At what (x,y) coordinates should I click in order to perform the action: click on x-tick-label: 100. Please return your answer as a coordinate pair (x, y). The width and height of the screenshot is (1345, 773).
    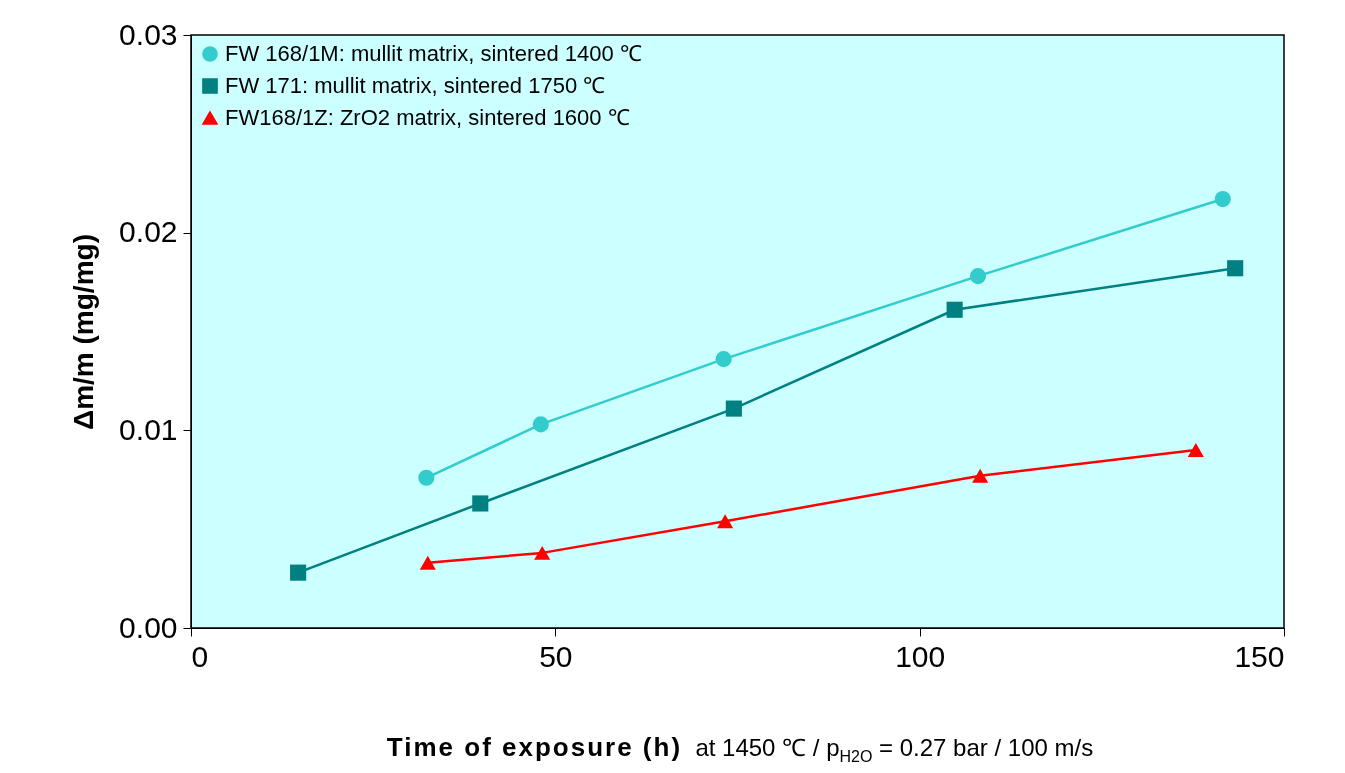
    Looking at the image, I should click on (920, 656).